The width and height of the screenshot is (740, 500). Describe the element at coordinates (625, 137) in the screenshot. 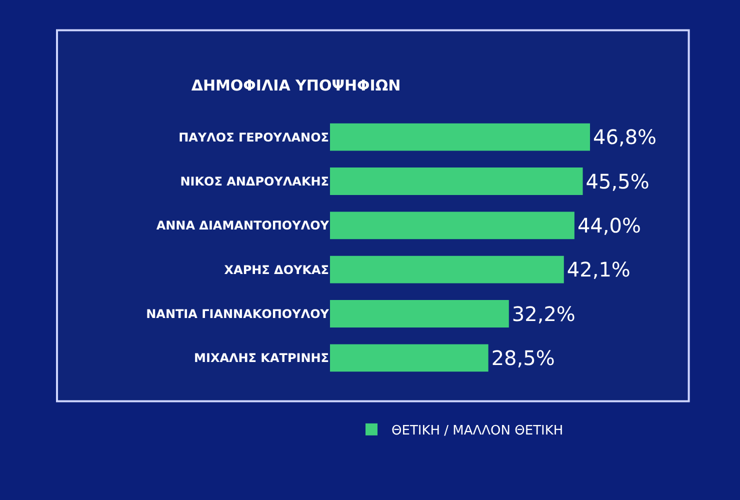

I see `data-label: 46,8%` at that location.